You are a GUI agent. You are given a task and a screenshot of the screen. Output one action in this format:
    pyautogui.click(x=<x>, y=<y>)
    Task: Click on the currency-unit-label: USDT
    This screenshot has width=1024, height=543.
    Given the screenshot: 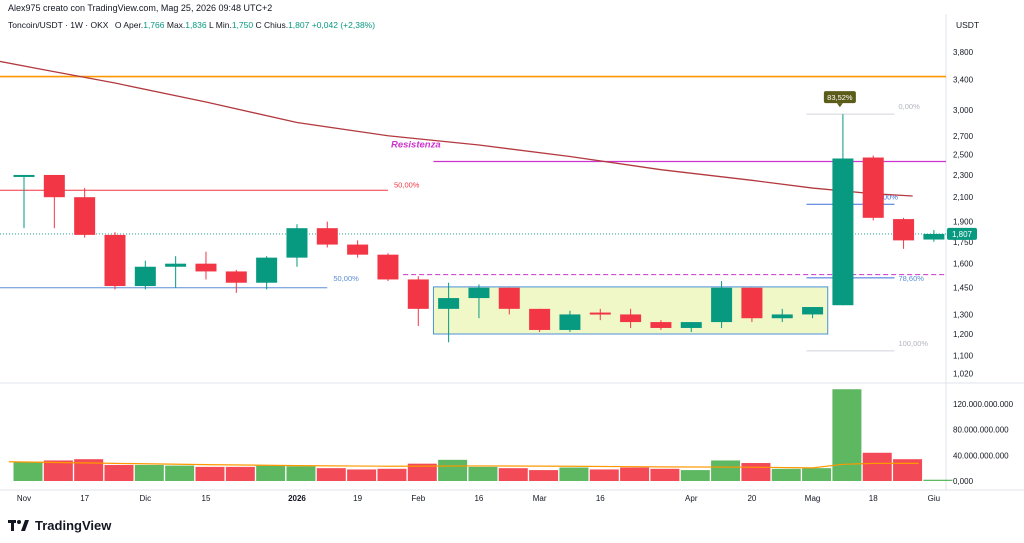 What is the action you would take?
    pyautogui.click(x=968, y=25)
    